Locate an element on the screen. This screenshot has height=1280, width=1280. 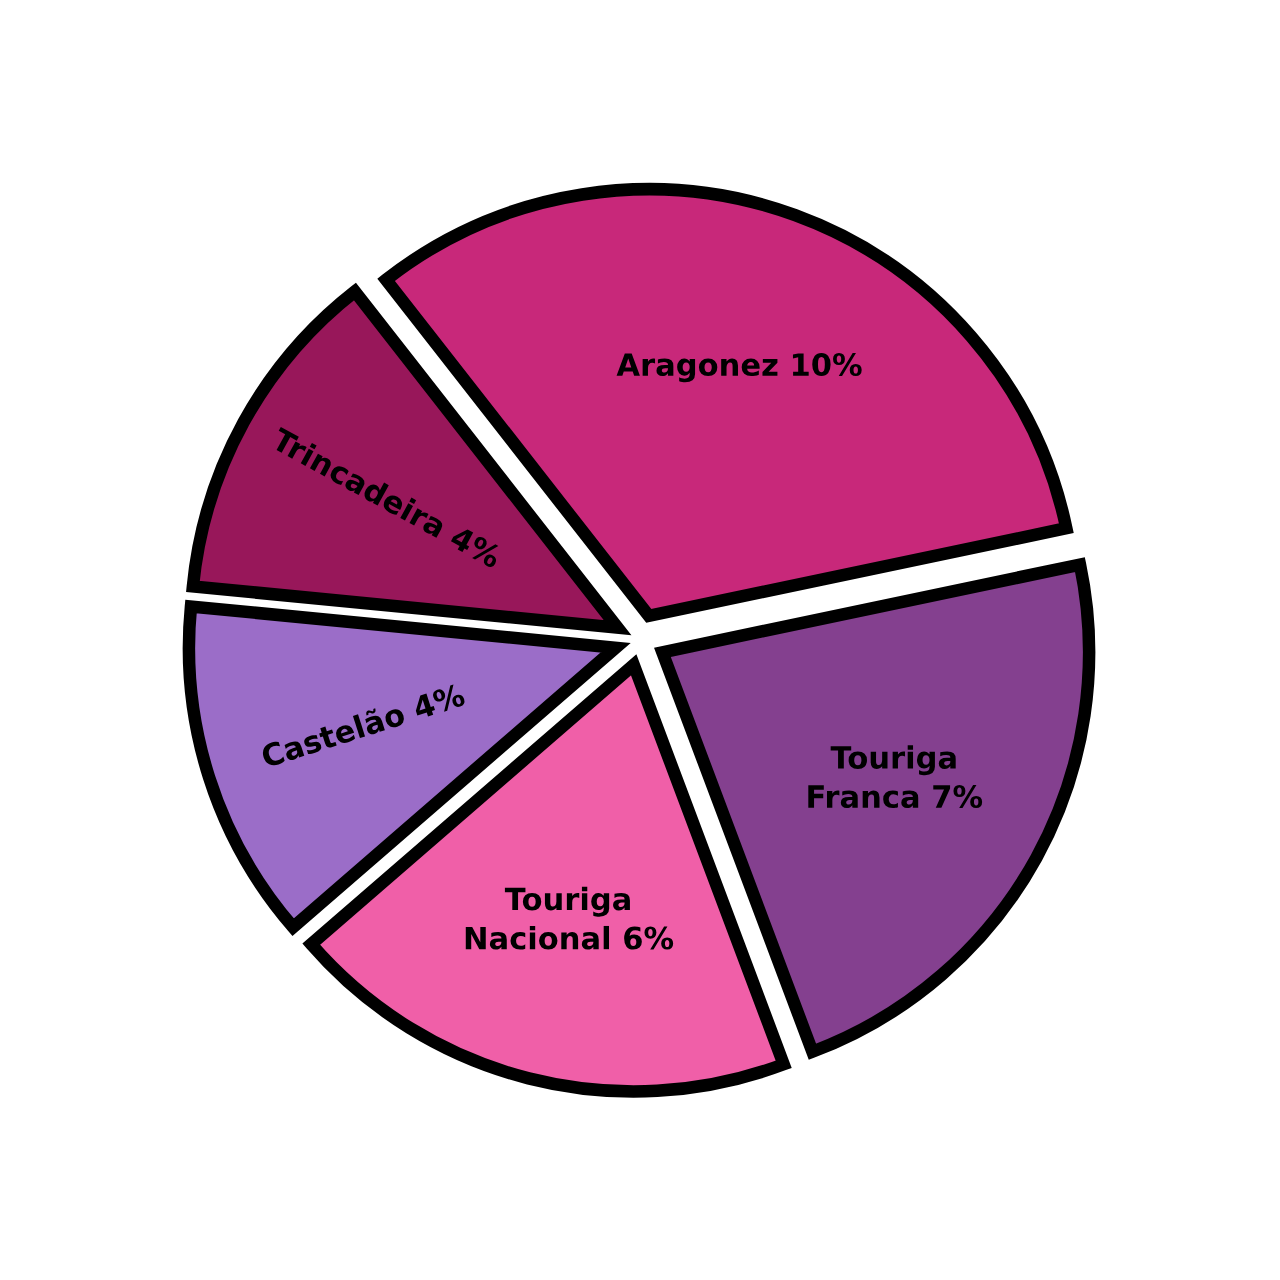
slice-label: Touriga Nacional 6% is located at coordinates (569, 918).